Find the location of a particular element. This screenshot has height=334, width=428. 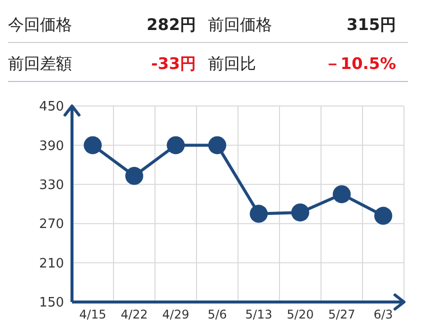

y-tick-label: 270 is located at coordinates (51, 224).